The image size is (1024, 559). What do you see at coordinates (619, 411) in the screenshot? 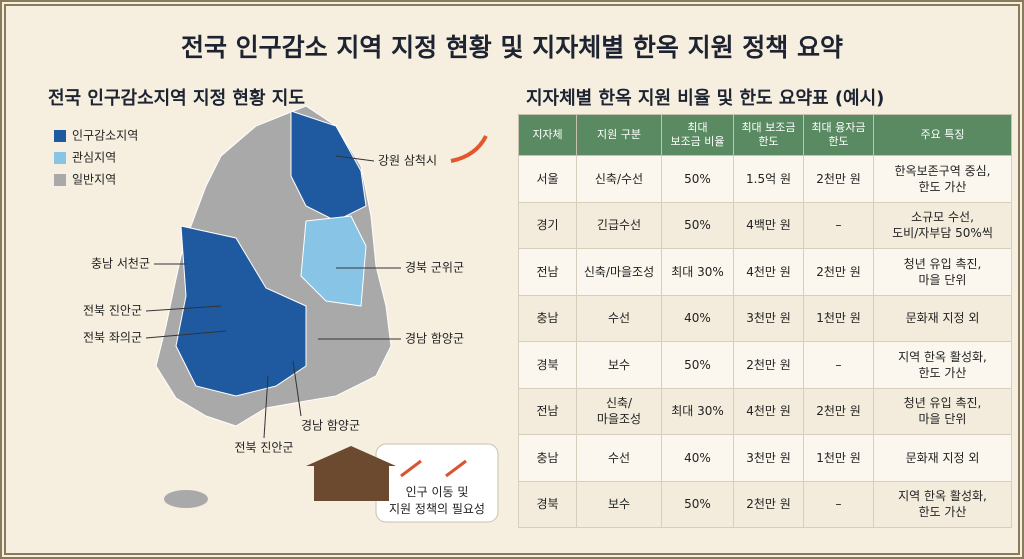
I see `table-cell: 신축/ 마을조성` at bounding box center [619, 411].